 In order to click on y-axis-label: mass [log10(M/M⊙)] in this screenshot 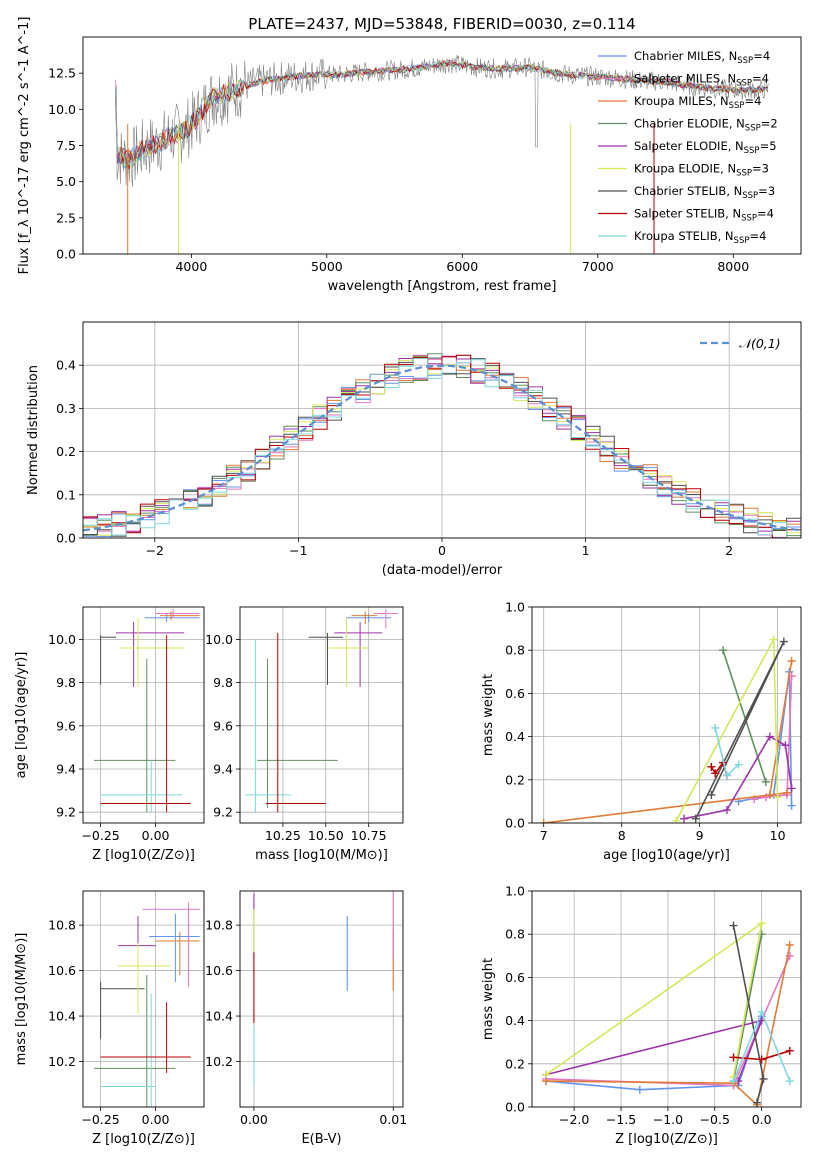, I will do `click(21, 999)`.